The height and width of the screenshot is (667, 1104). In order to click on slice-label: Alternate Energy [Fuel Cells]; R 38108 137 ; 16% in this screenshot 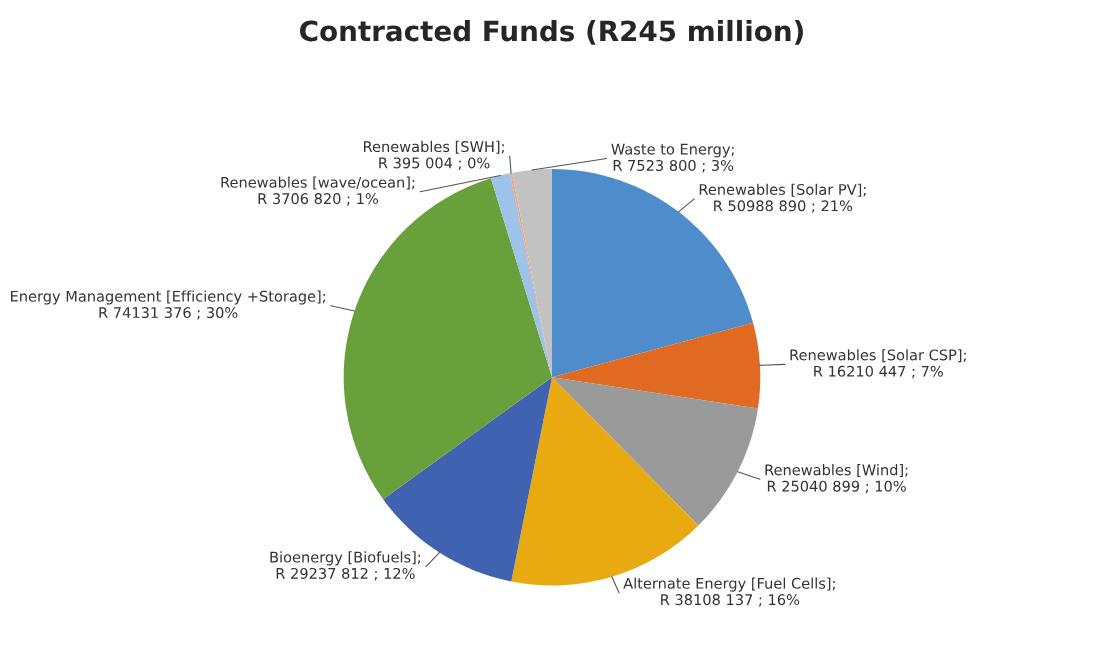, I will do `click(729, 592)`.